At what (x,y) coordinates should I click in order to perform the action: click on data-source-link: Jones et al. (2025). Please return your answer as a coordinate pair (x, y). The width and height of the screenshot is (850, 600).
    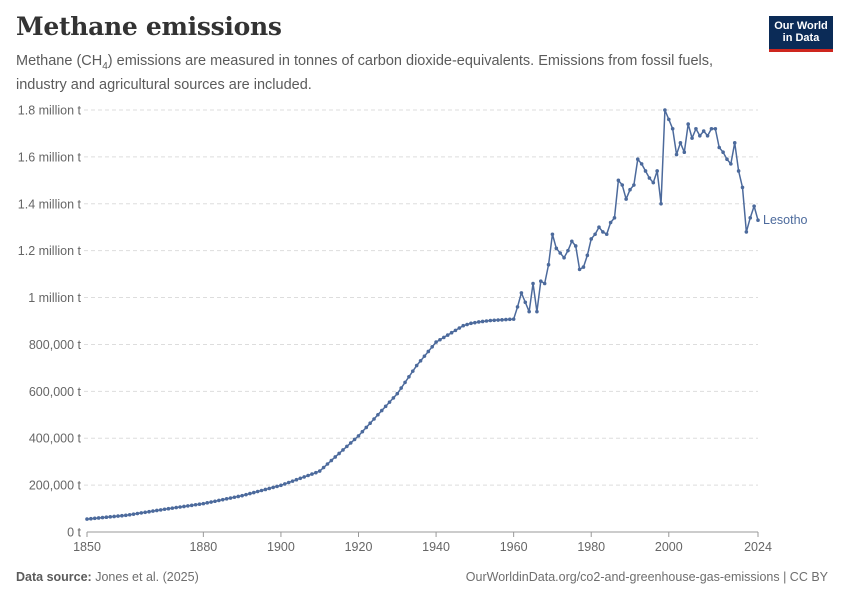
    Looking at the image, I should click on (147, 577).